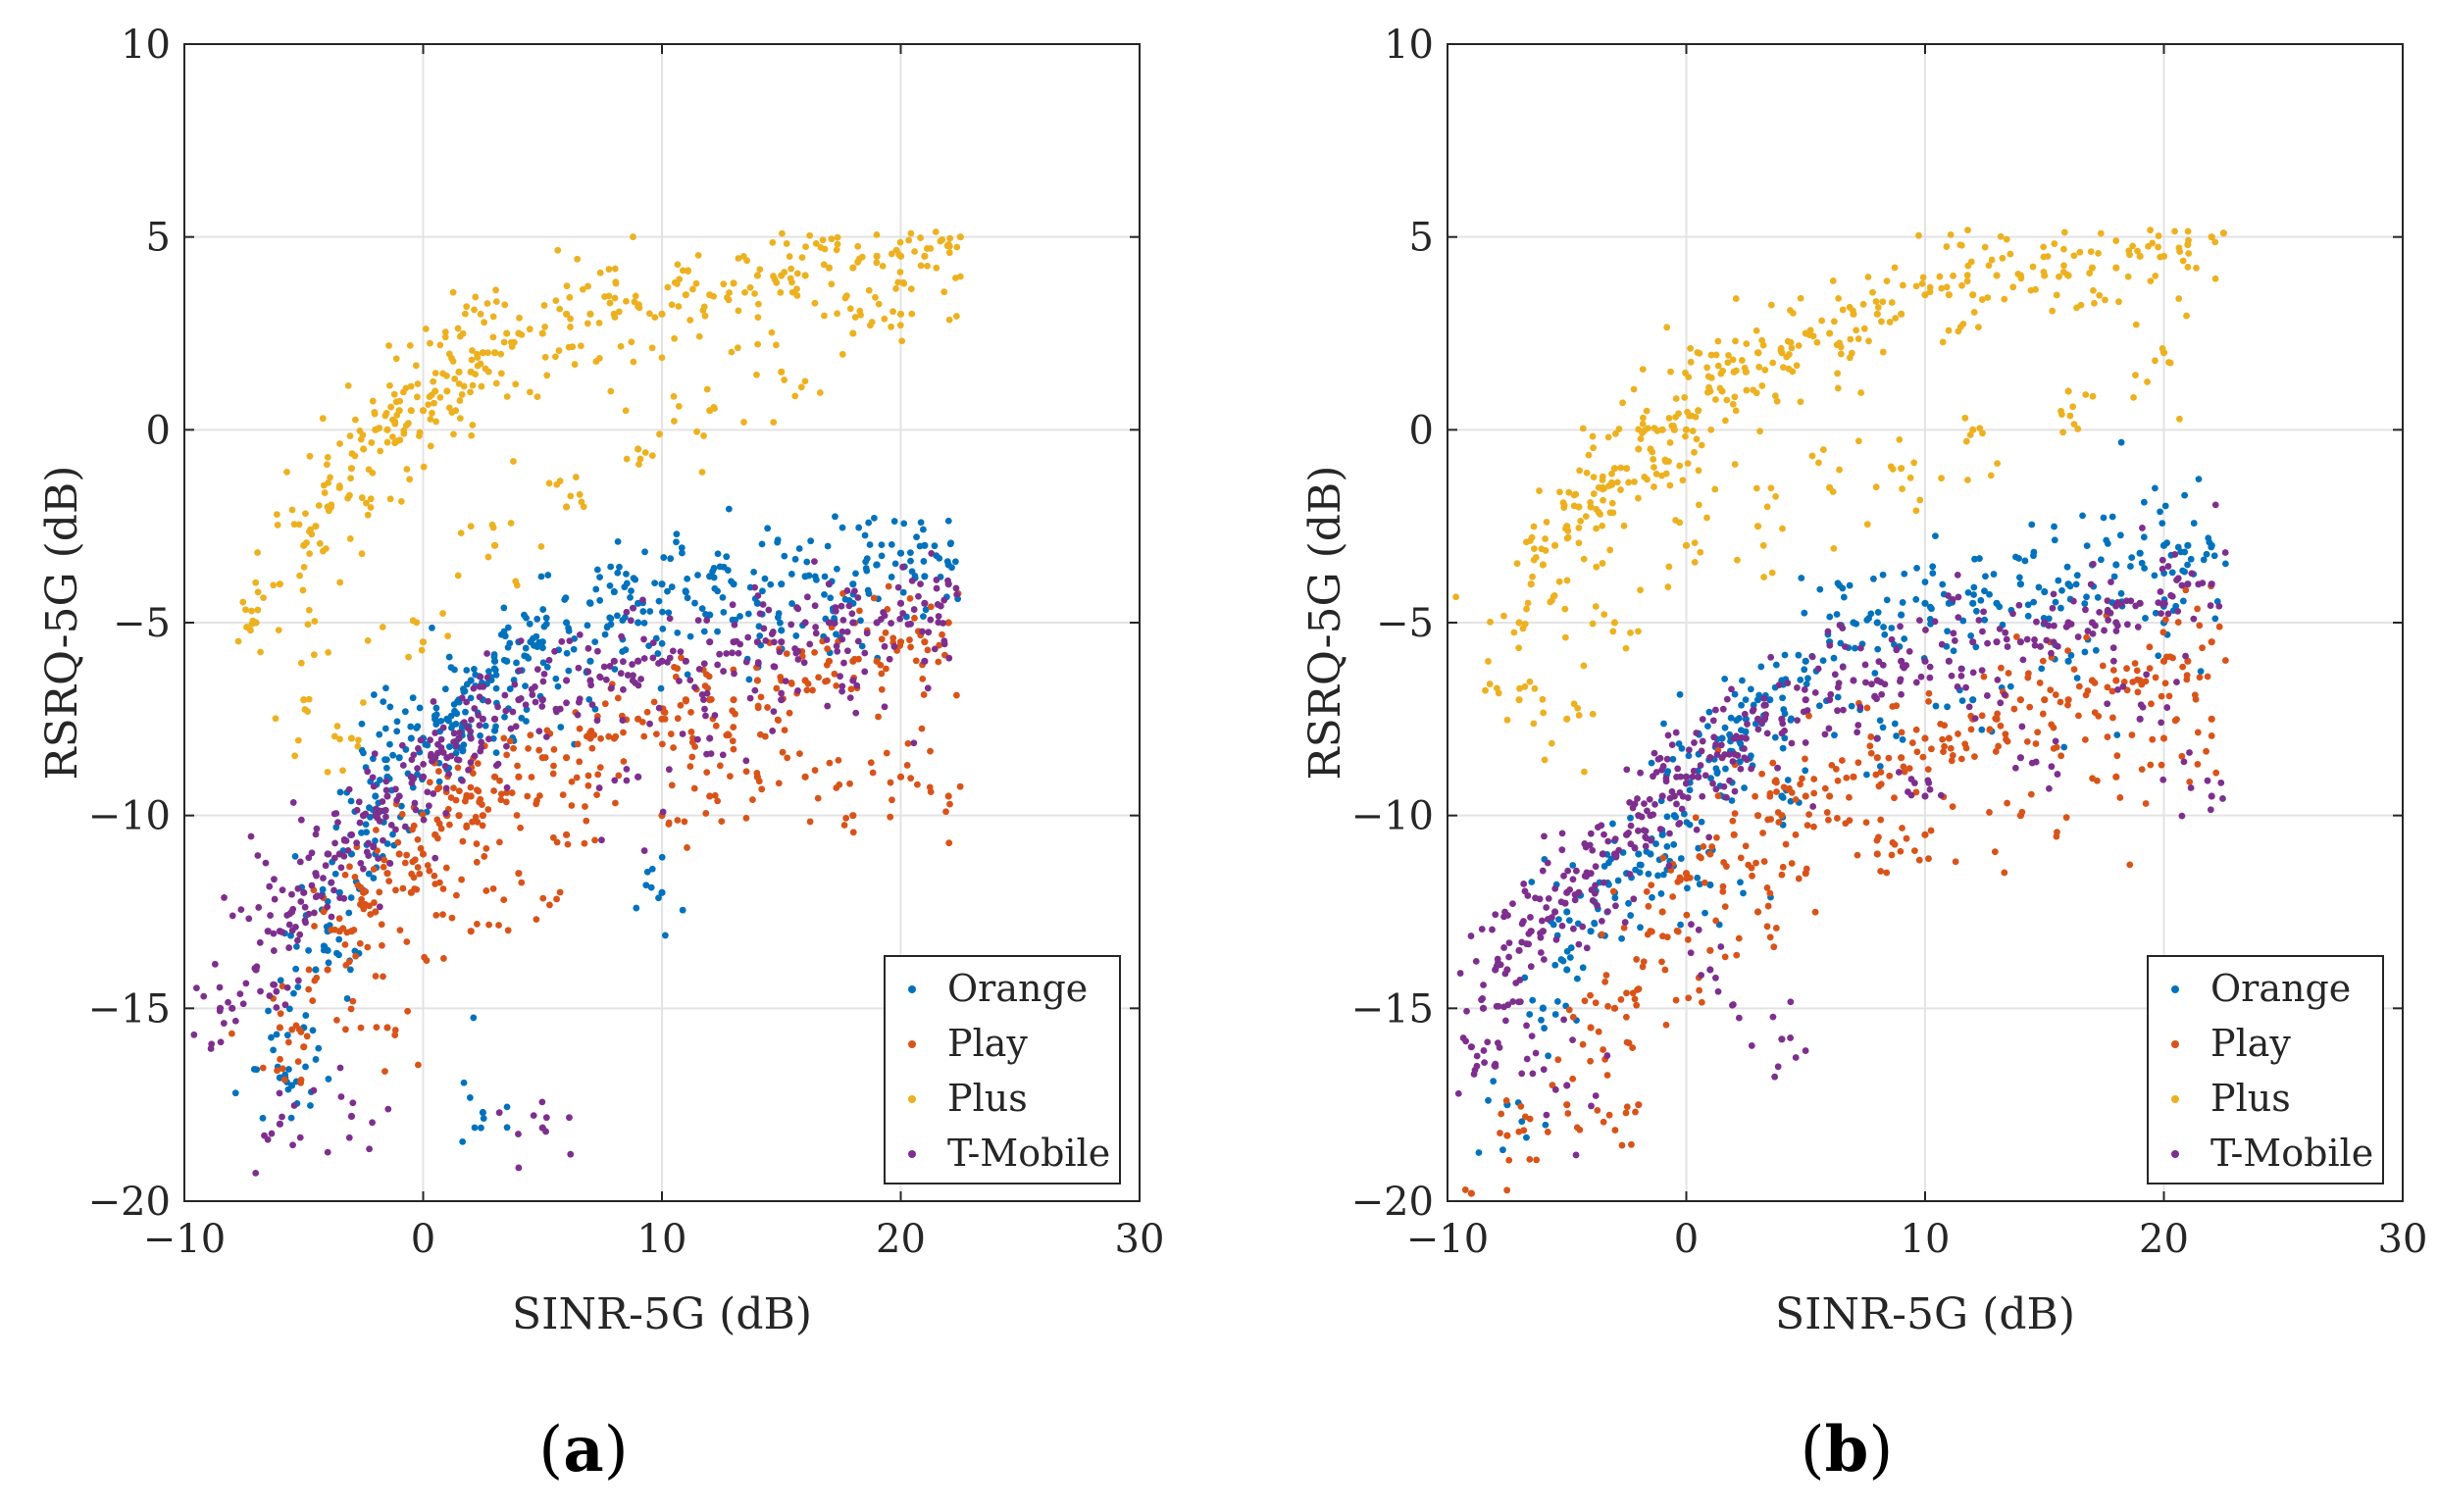 This screenshot has height=1512, width=2438. I want to click on legend-label: Plus, so click(987, 1098).